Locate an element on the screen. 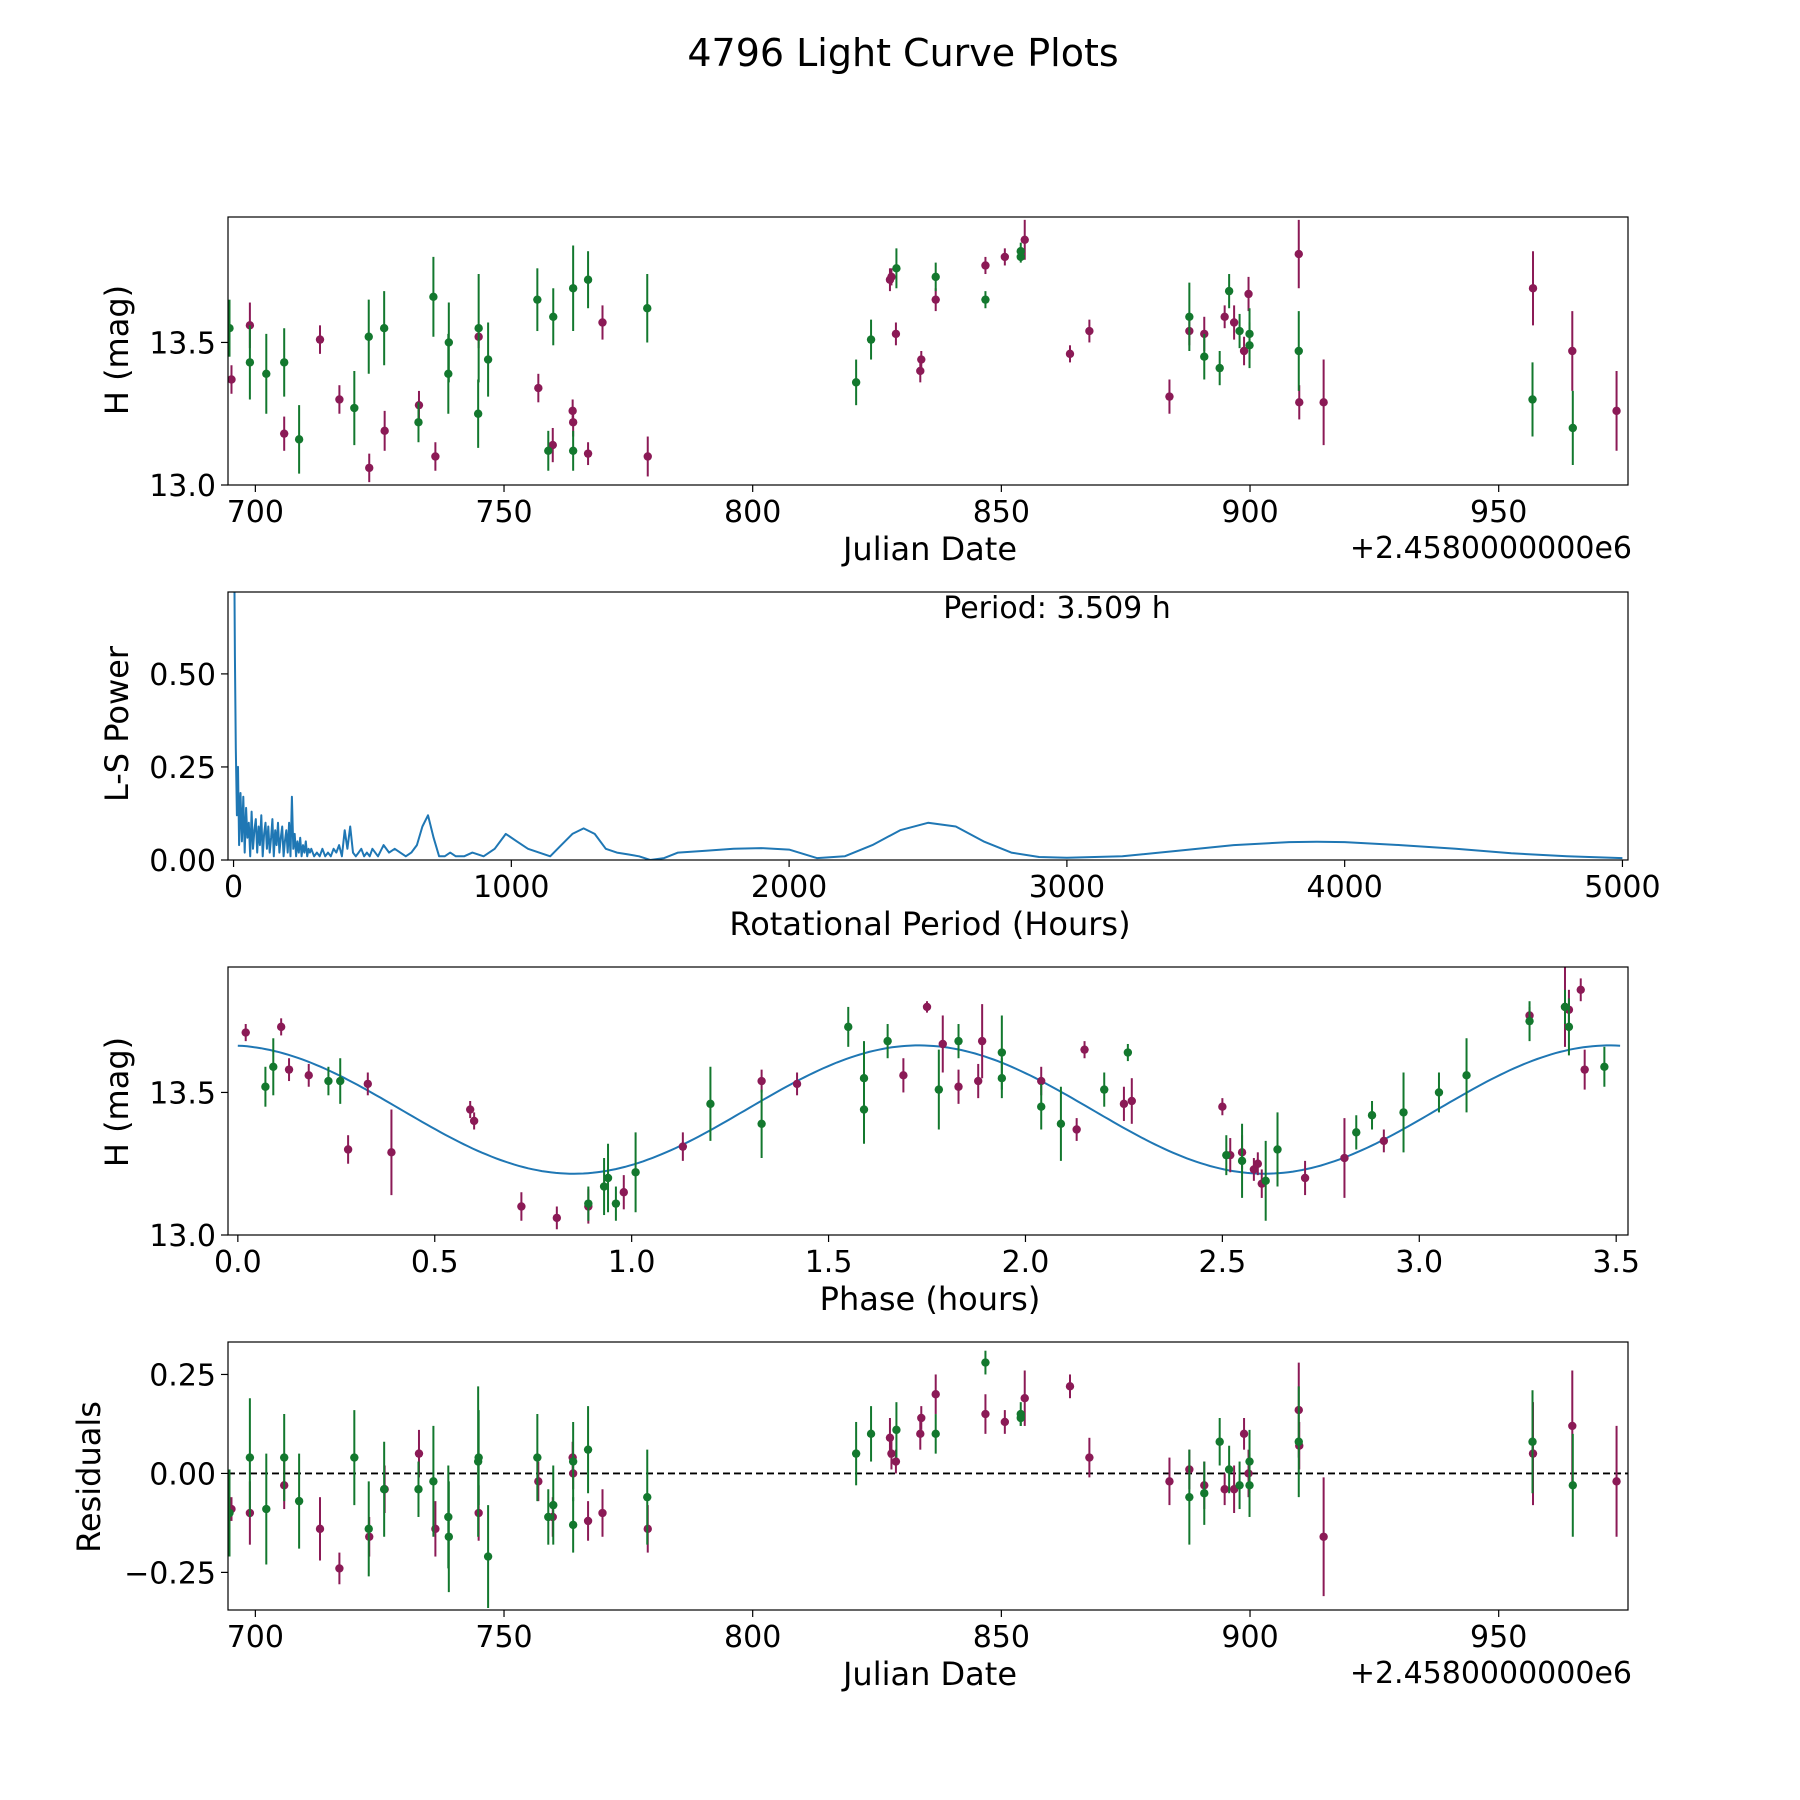 This screenshot has width=1800, height=1800. residuals-offset-text: +2.4580000000e6 is located at coordinates (1491, 1673).